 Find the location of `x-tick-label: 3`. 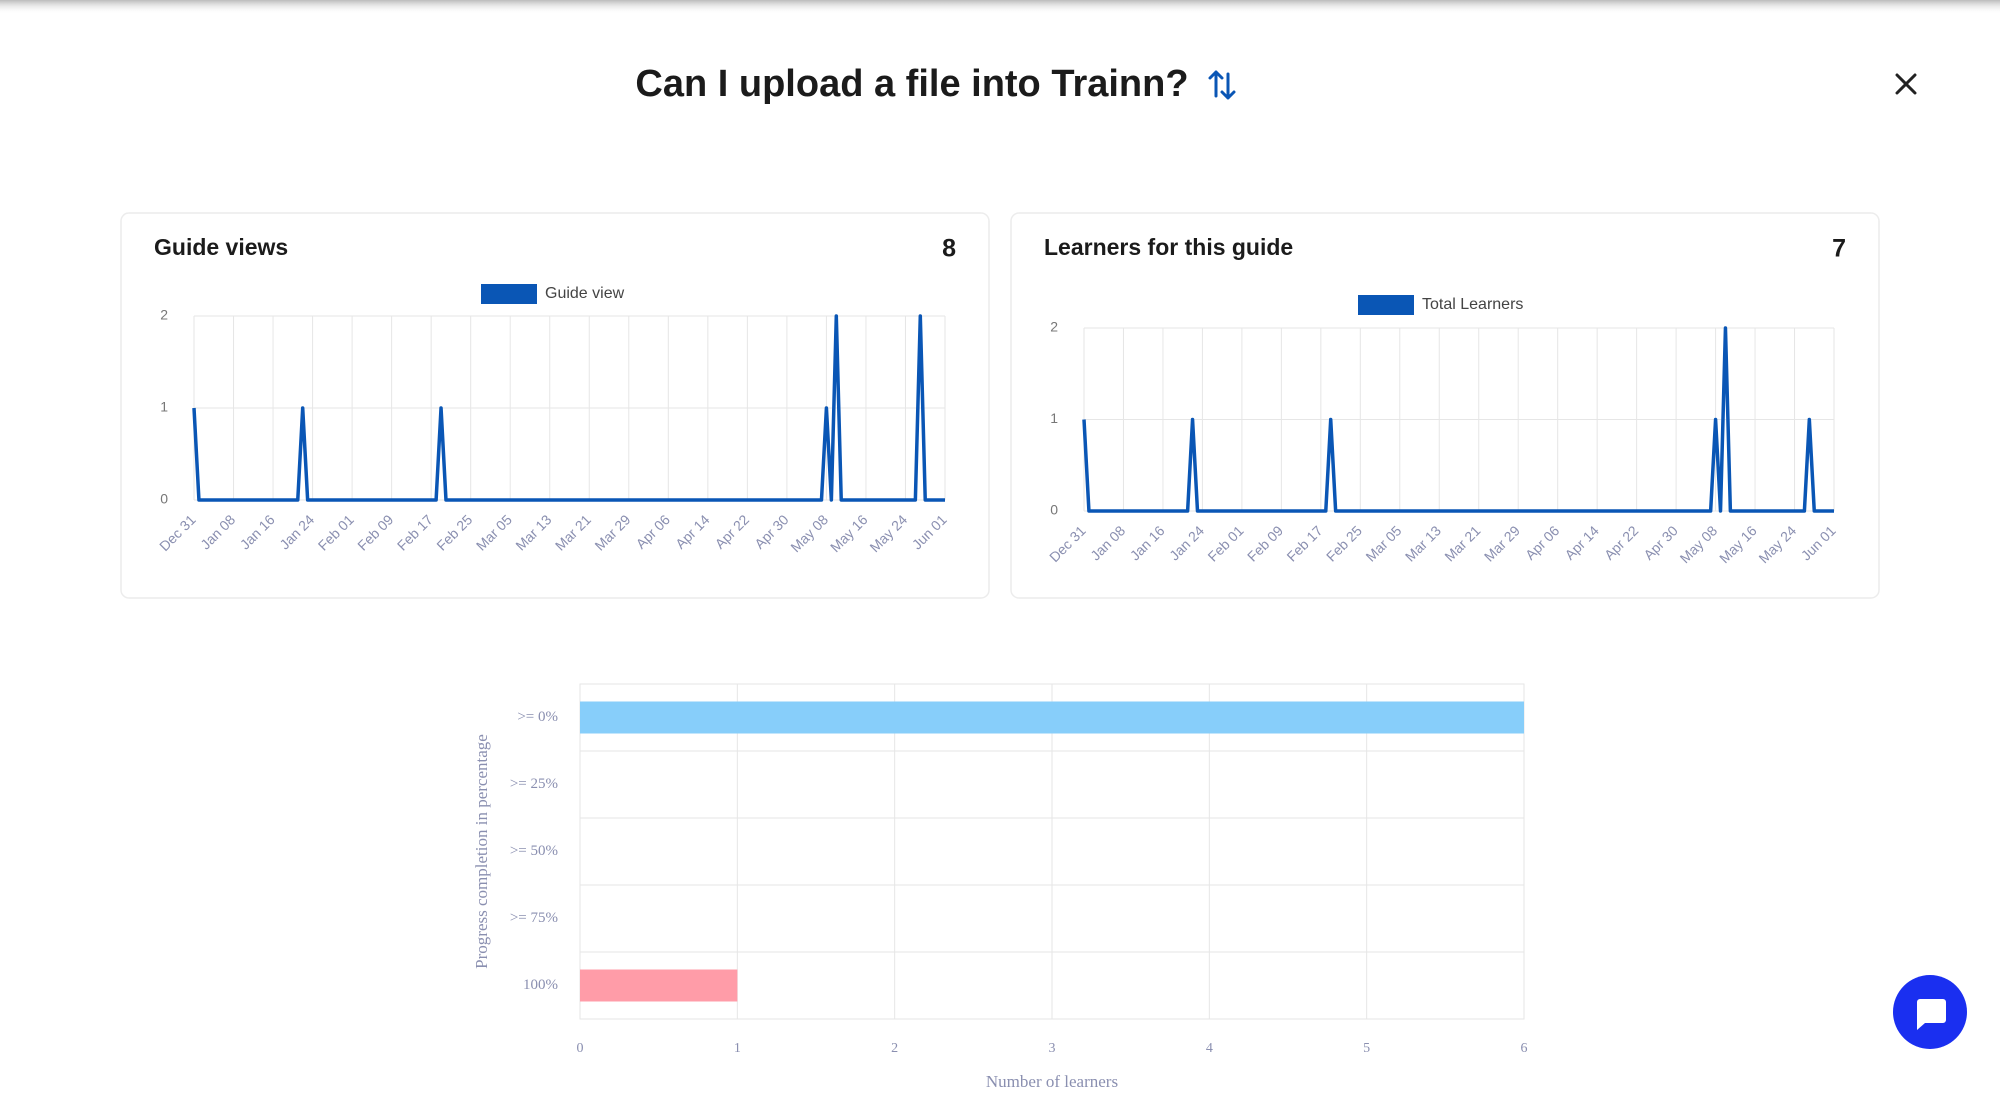

x-tick-label: 3 is located at coordinates (1052, 1048).